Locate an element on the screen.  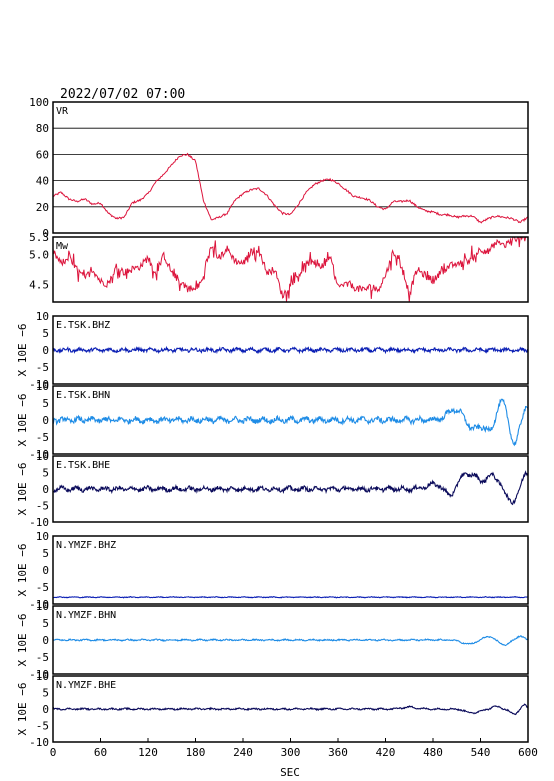
panel-label: E.TSK.BHZ is located at coordinates (83, 325).